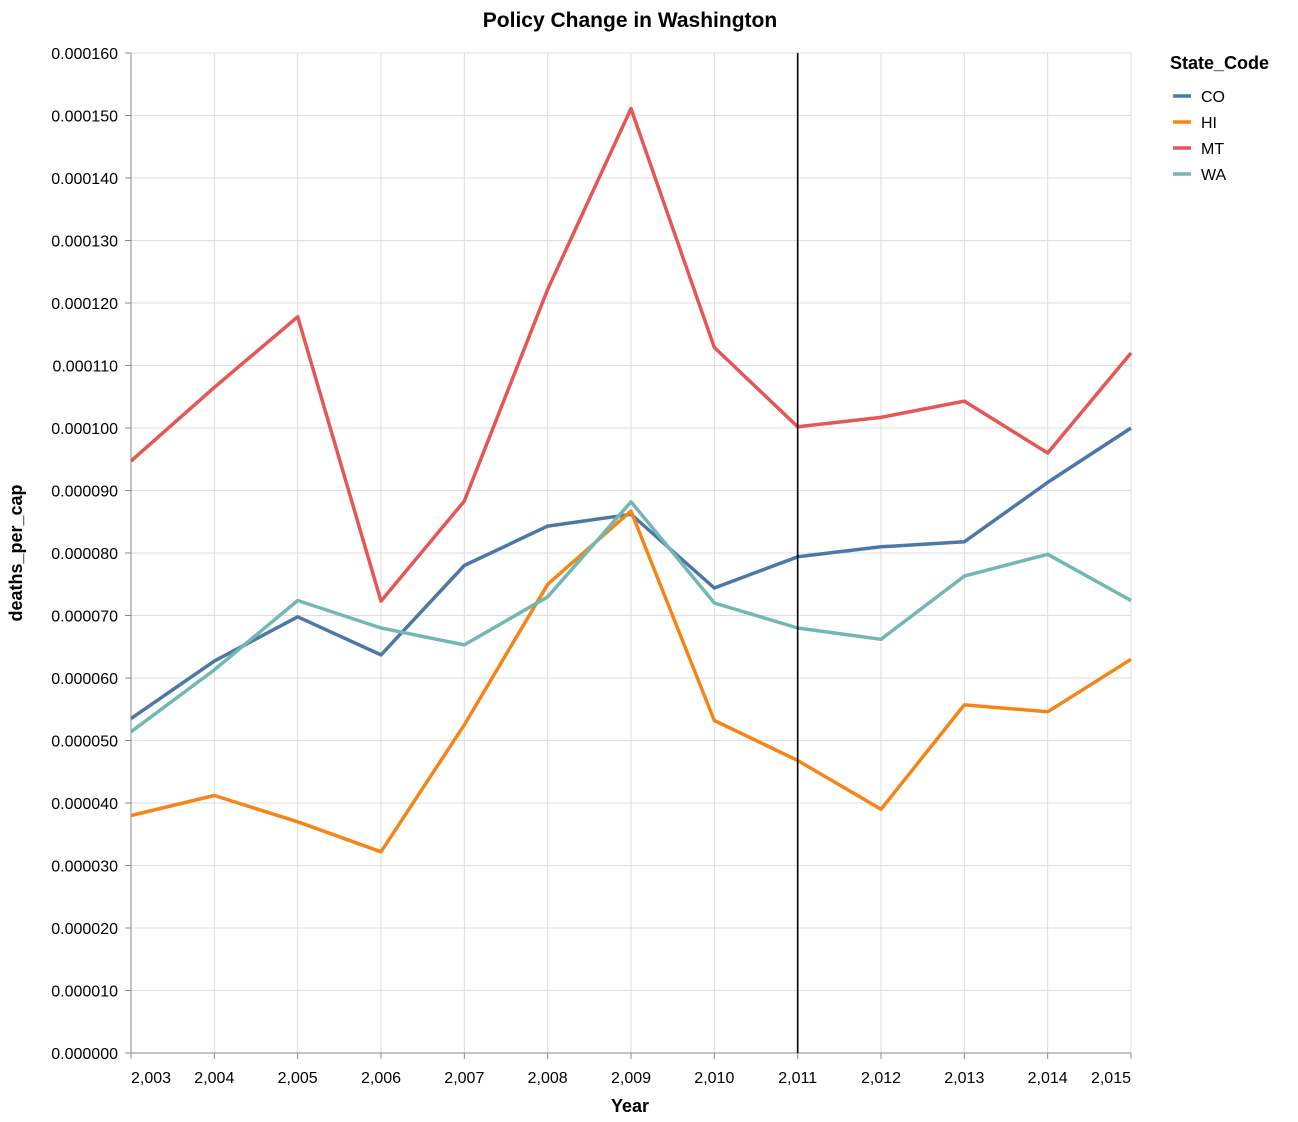 This screenshot has height=1122, width=1298. What do you see at coordinates (1048, 1078) in the screenshot?
I see `x-tick-label: 2,014` at bounding box center [1048, 1078].